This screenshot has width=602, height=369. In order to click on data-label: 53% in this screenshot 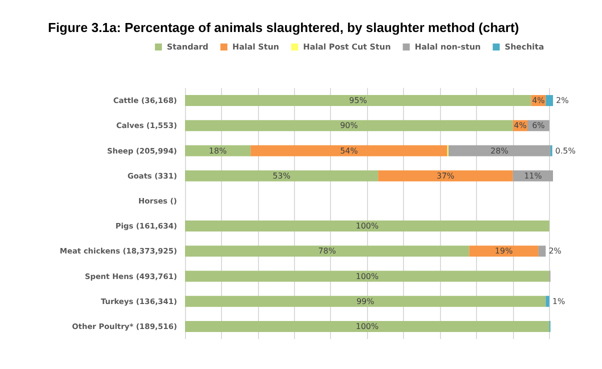, I will do `click(281, 175)`.